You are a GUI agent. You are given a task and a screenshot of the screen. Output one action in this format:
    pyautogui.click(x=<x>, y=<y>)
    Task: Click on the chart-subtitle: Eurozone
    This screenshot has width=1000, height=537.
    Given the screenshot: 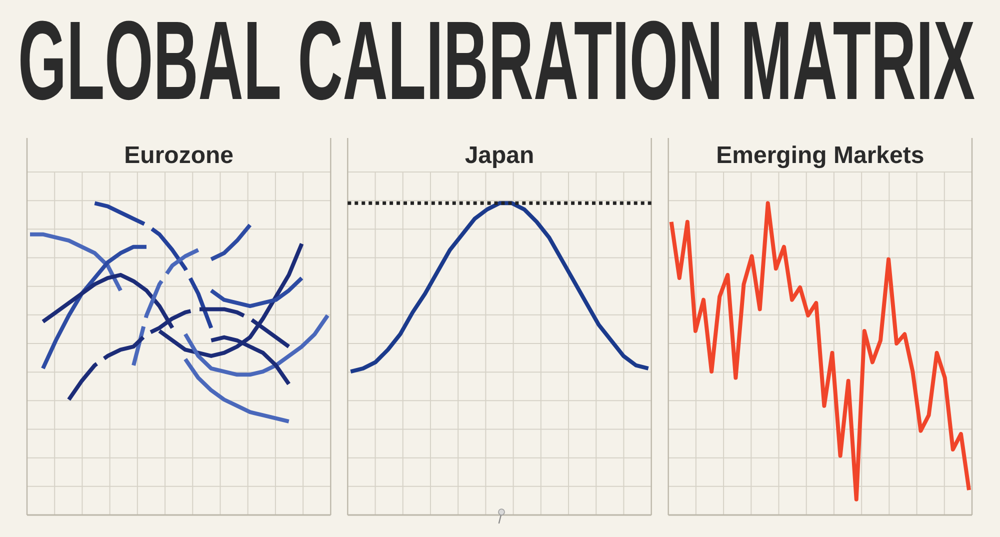 What is the action you would take?
    pyautogui.click(x=179, y=155)
    